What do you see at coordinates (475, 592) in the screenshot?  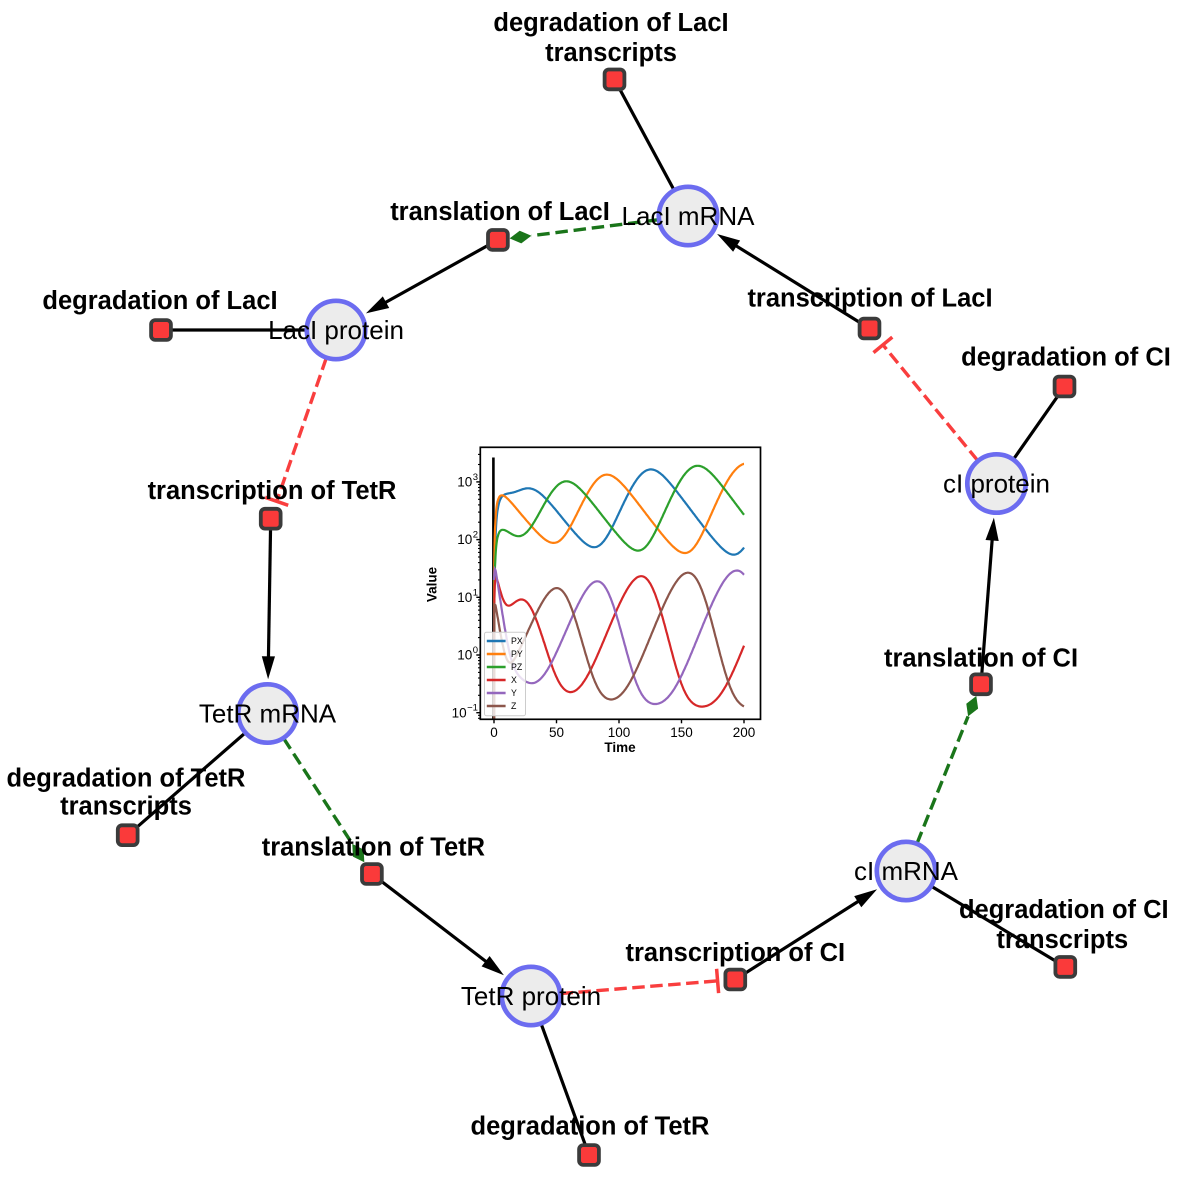 I see `svg-text: 1` at bounding box center [475, 592].